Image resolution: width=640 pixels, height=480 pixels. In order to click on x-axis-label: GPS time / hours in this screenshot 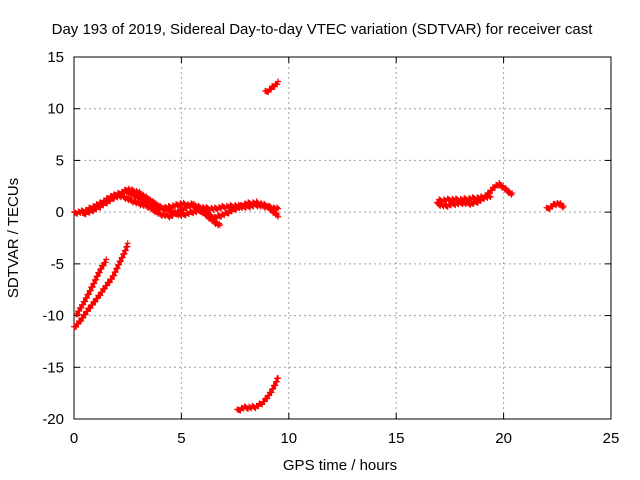, I will do `click(340, 465)`.